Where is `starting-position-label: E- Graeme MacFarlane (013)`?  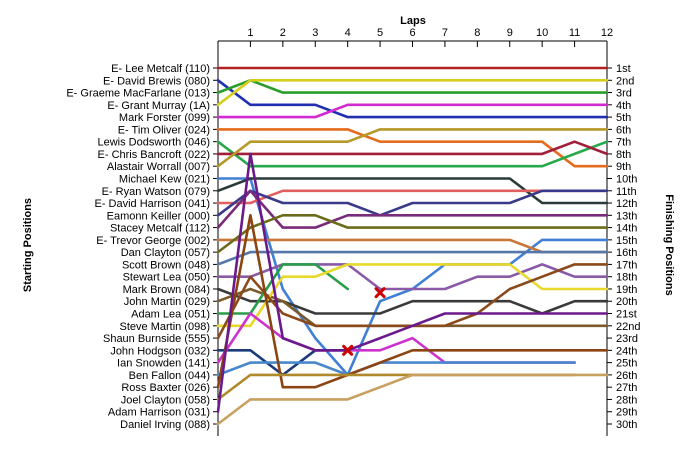
starting-position-label: E- Graeme MacFarlane (013) is located at coordinates (138, 94).